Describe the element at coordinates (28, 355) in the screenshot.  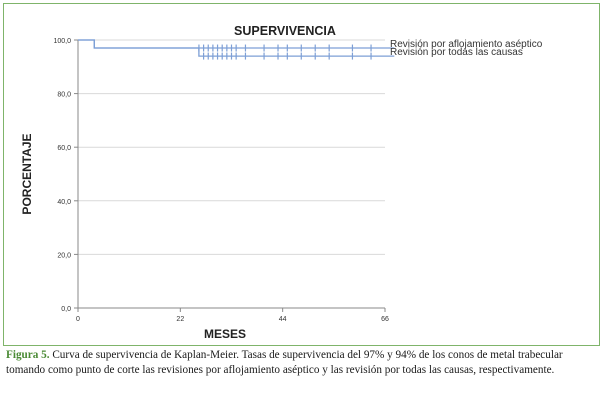
I see `caption-label: Figura 5.` at that location.